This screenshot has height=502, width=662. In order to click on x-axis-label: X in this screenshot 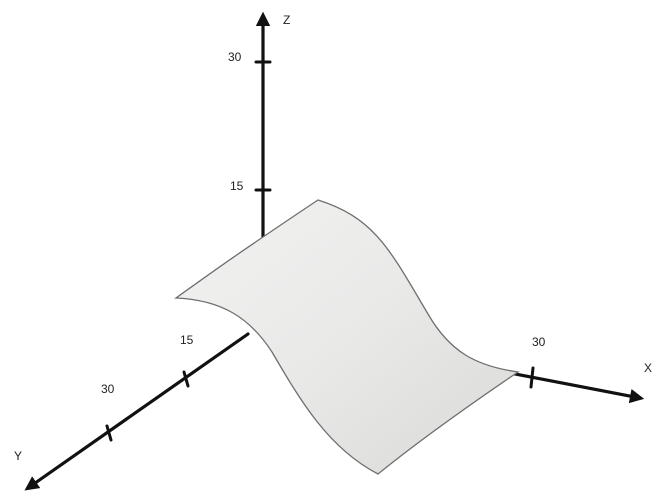, I will do `click(648, 368)`.